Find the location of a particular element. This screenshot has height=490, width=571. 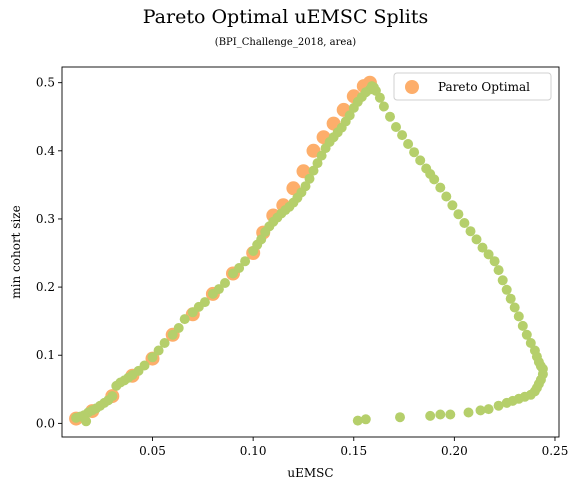

x-tick-label: 0.05 is located at coordinates (152, 451).